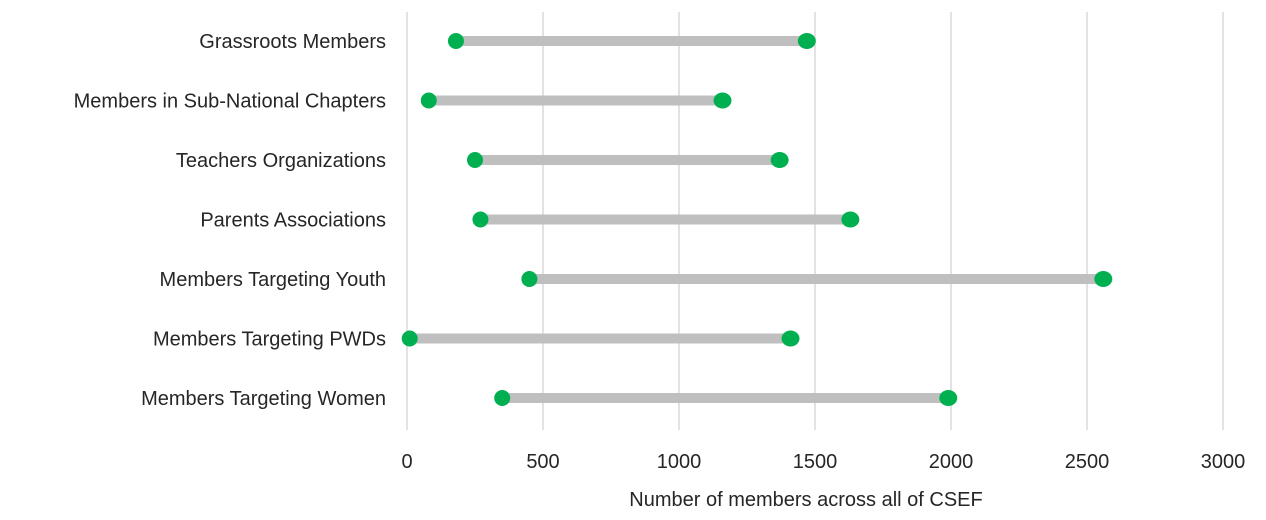  I want to click on category-label: Members Targeting PWDs, so click(269, 340).